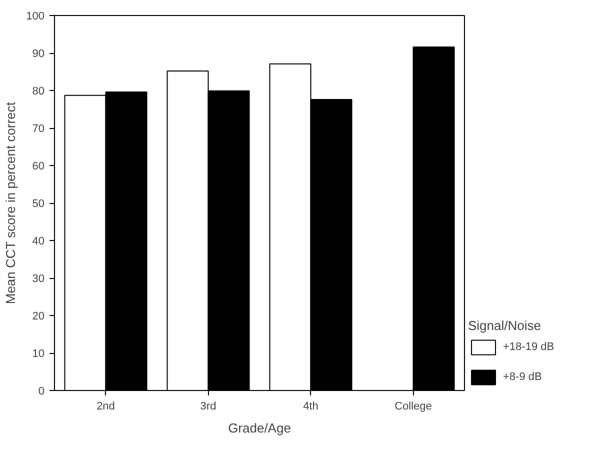 The width and height of the screenshot is (600, 465). I want to click on x-axis-title: Grade/Age, so click(259, 428).